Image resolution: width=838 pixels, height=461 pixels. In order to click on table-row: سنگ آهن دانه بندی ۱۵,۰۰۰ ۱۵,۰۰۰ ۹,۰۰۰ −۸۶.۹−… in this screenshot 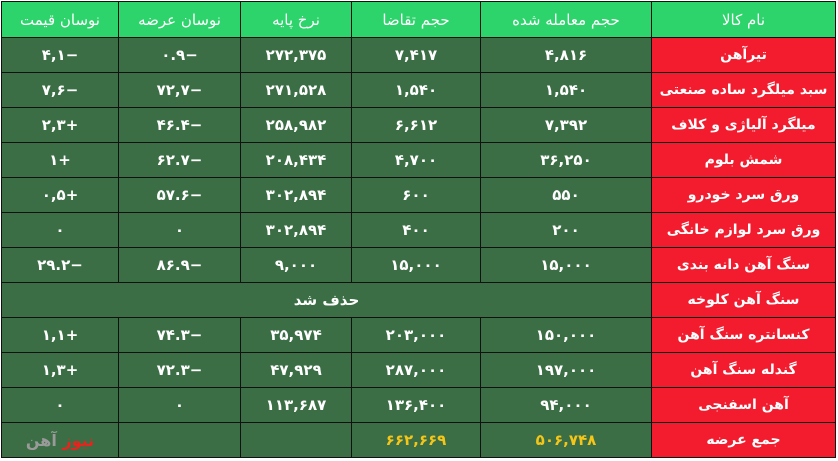, I will do `click(418, 265)`.